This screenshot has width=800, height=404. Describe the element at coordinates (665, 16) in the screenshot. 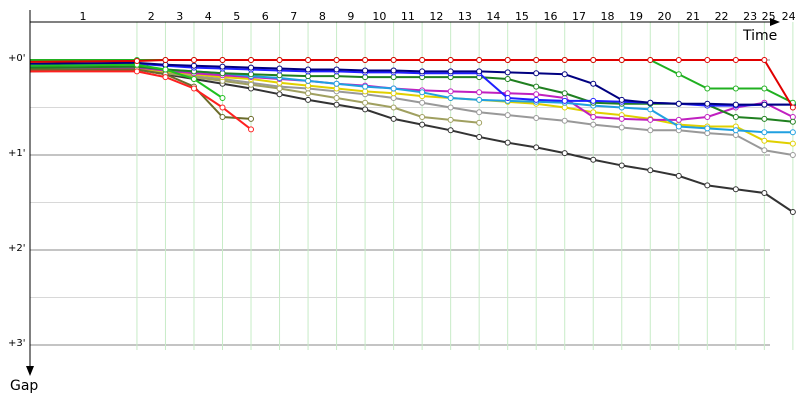

I see `x-tick-label: 20` at that location.